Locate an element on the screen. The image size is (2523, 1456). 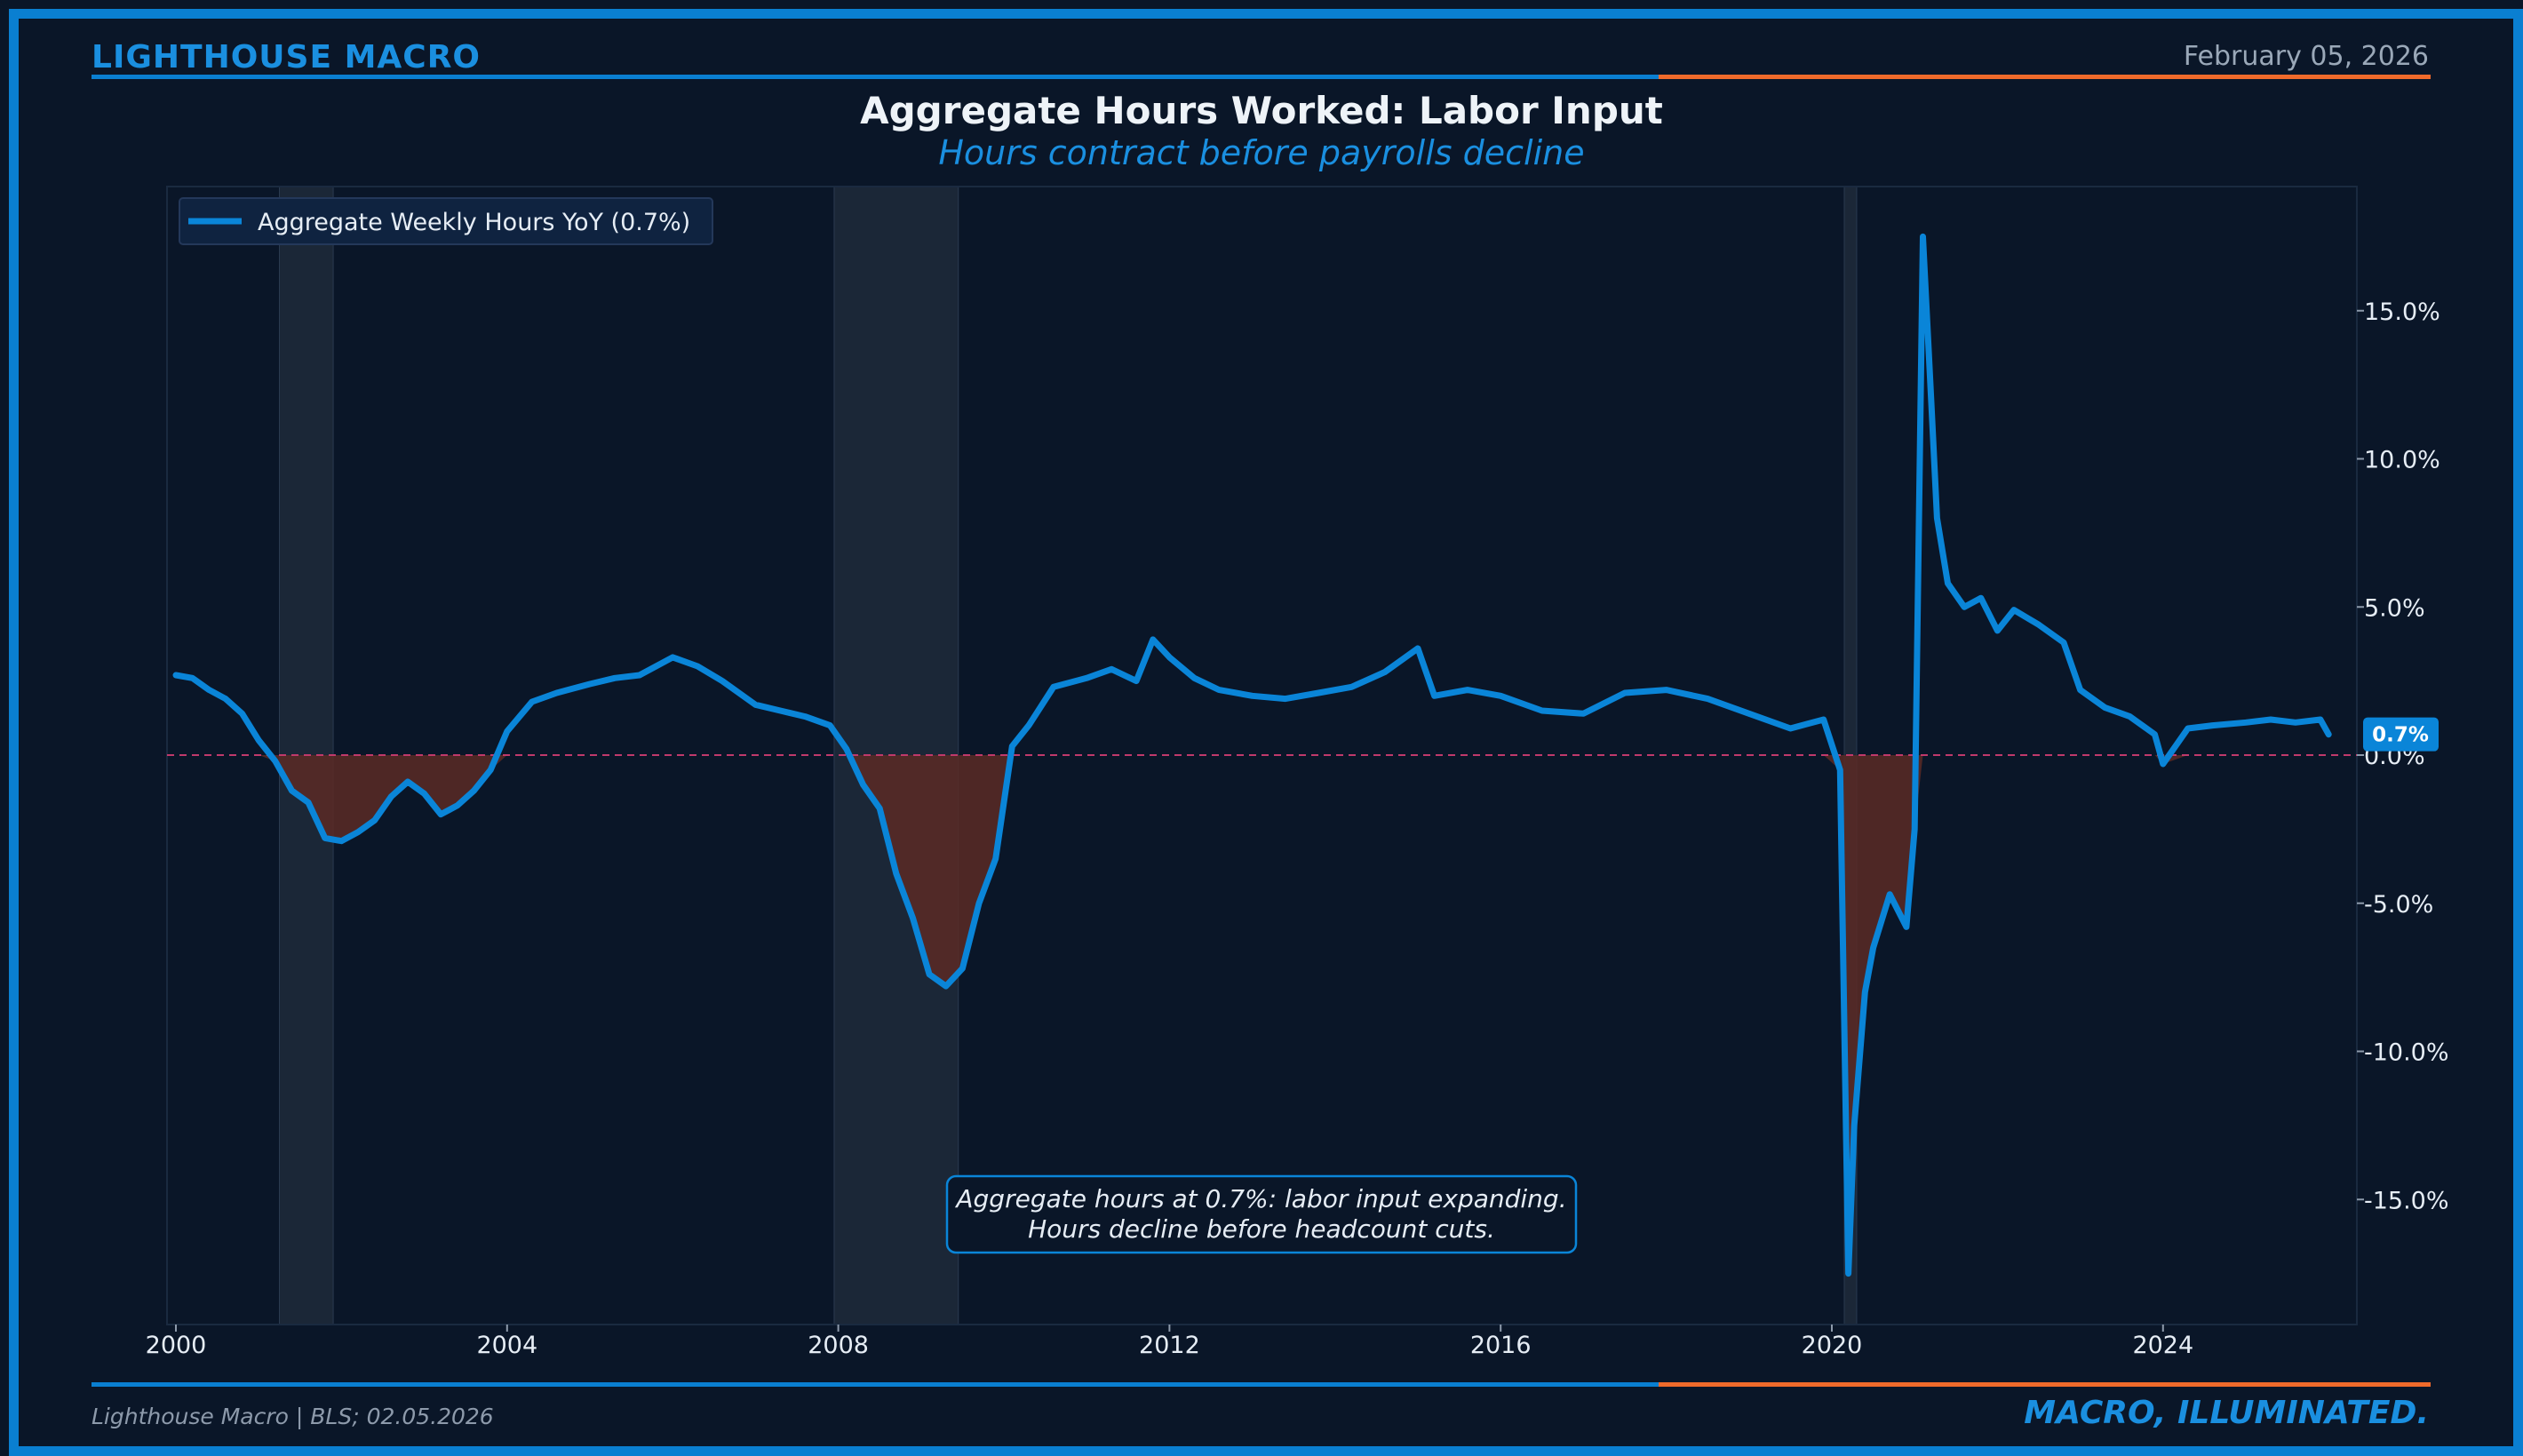
chart-title: Aggregate Hours Worked: Labor Input is located at coordinates (1261, 110).